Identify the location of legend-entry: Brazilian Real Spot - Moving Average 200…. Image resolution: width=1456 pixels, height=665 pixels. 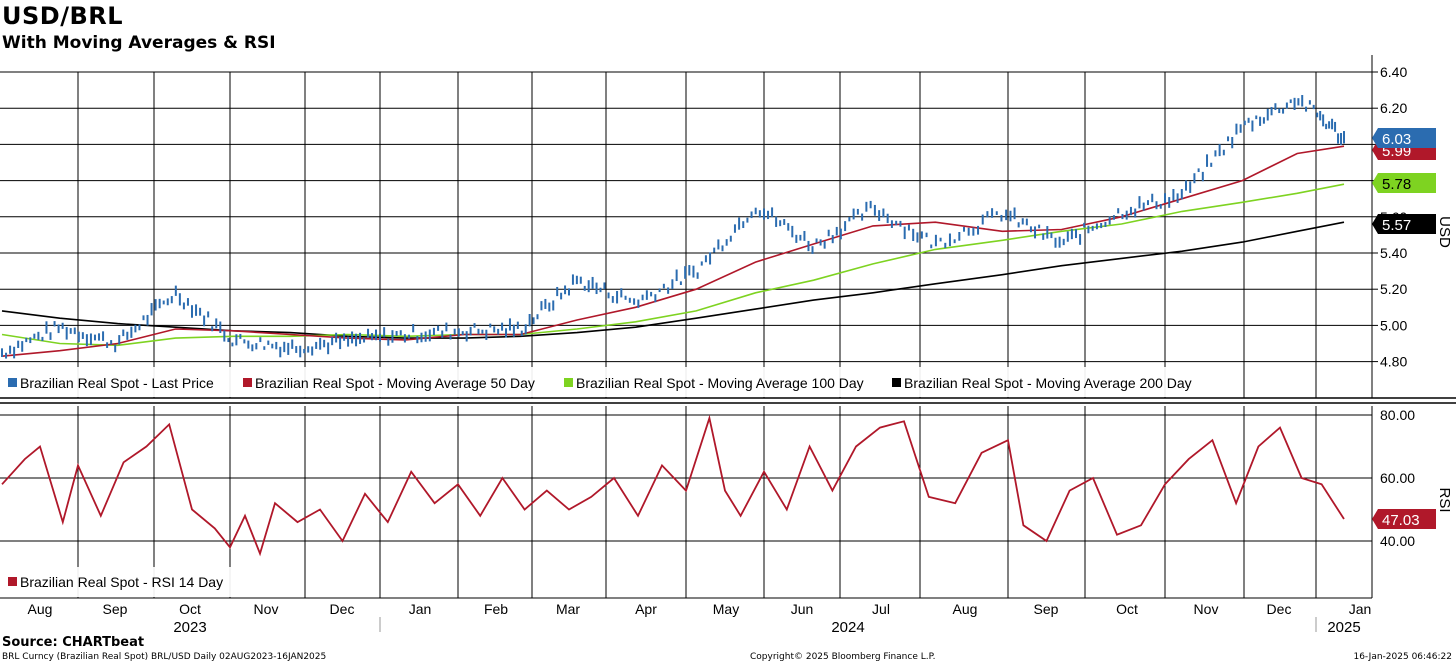
(1048, 383).